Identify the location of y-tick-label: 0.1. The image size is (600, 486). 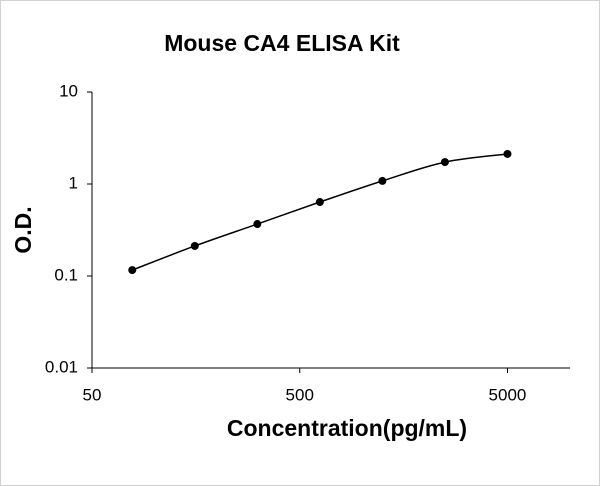
(66, 274).